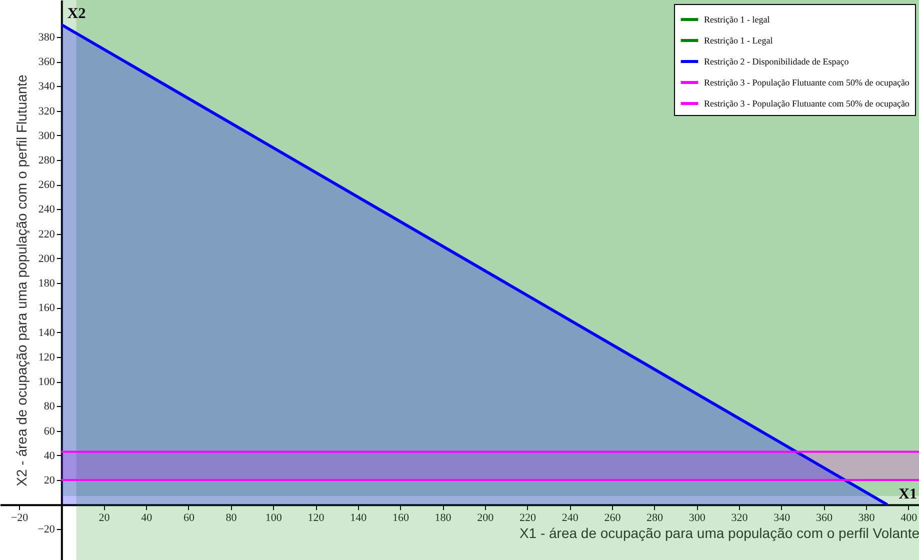  I want to click on y-tick-label: 40, so click(50, 456).